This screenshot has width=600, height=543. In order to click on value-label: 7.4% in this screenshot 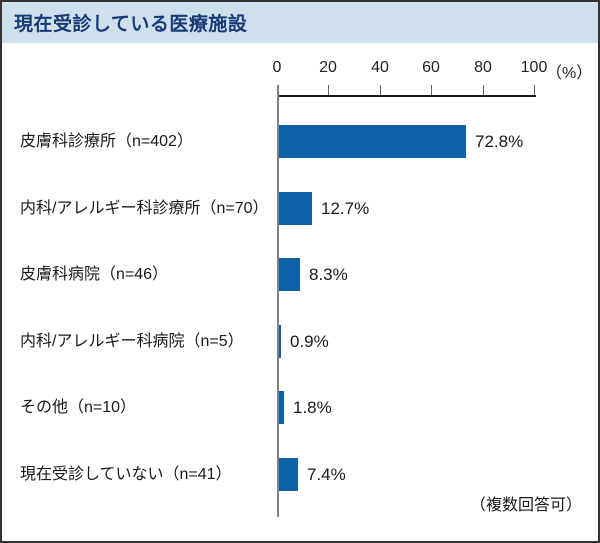, I will do `click(326, 474)`.